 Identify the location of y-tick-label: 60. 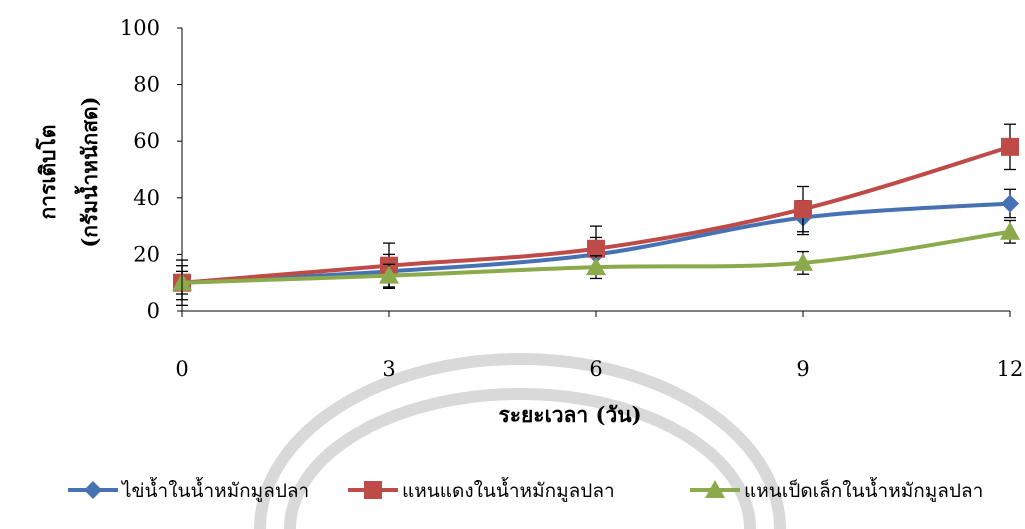
(146, 141).